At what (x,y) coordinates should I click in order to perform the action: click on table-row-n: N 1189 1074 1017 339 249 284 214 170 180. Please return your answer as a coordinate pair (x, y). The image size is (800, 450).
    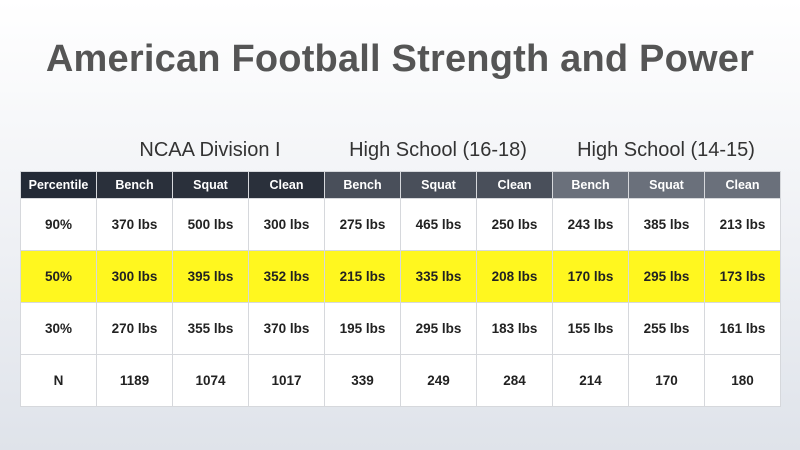
    Looking at the image, I should click on (400, 380).